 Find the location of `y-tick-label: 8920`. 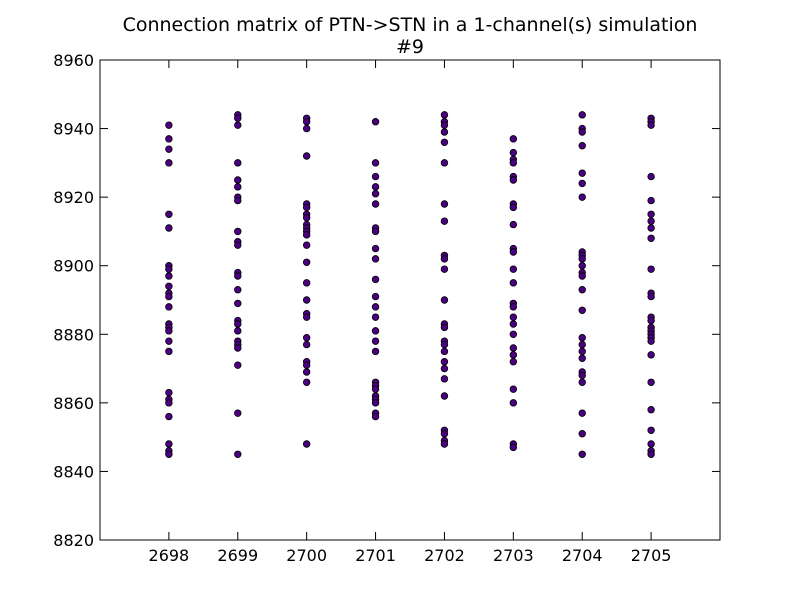

y-tick-label: 8920 is located at coordinates (73, 197).